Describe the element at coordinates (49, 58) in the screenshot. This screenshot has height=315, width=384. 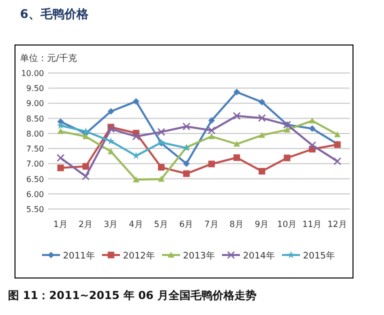
I see `y-axis-title: 单位：元/千克` at that location.